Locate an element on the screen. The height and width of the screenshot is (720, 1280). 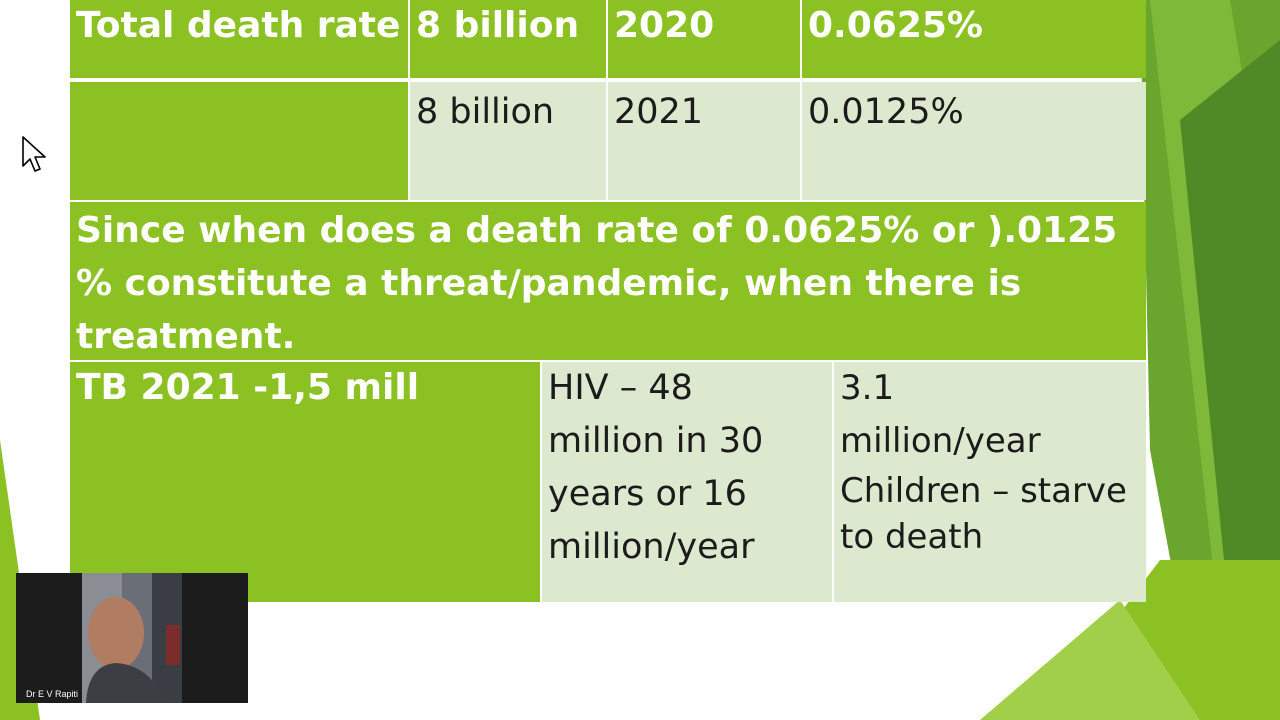
webcam-participant-name: Dr E V Rapiti is located at coordinates (52, 694).